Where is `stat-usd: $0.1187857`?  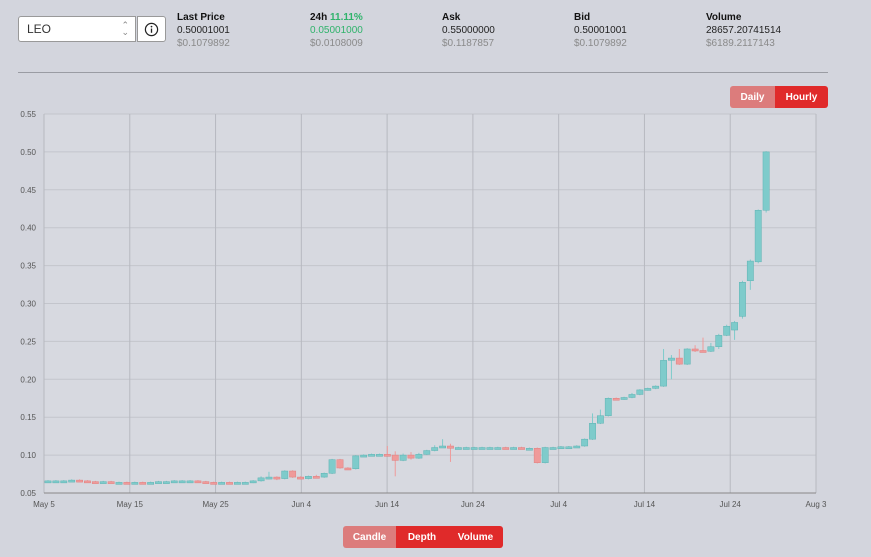 stat-usd: $0.1187857 is located at coordinates (468, 43).